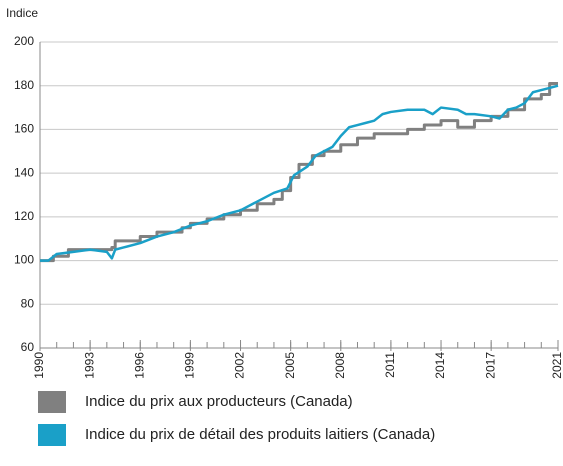 This screenshot has height=466, width=563. What do you see at coordinates (24, 85) in the screenshot?
I see `y-tick-label: 180` at bounding box center [24, 85].